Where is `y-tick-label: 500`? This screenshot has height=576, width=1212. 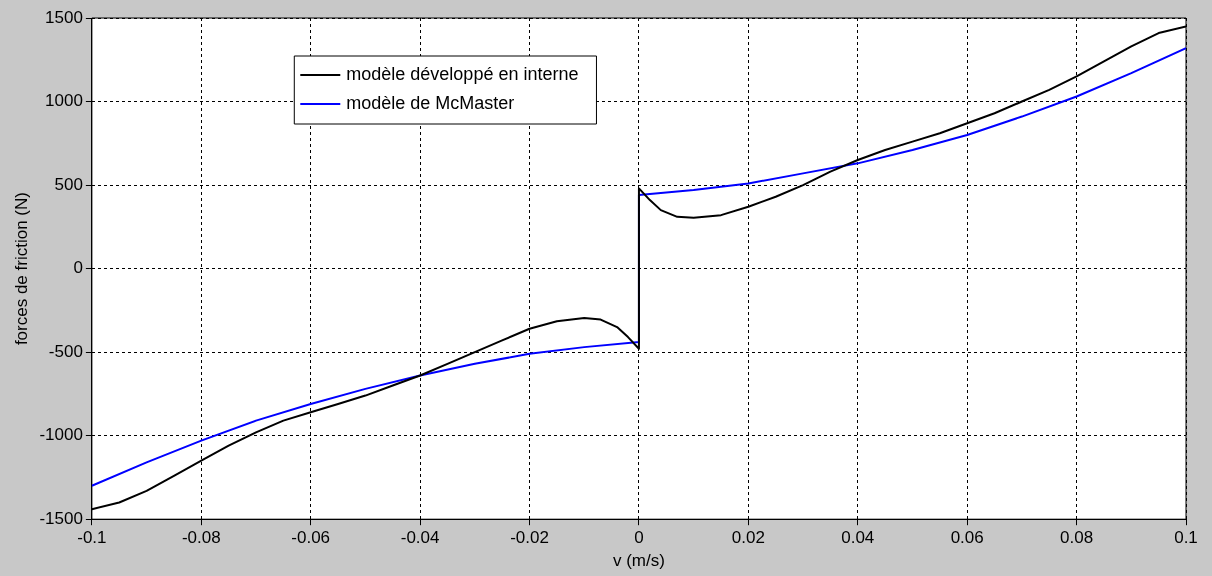 y-tick-label: 500 is located at coordinates (68, 184).